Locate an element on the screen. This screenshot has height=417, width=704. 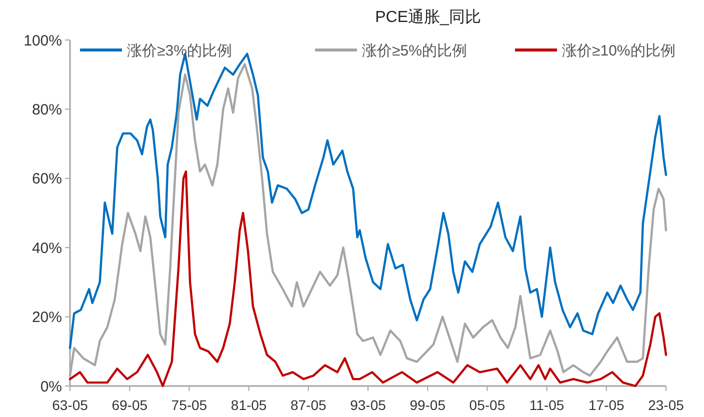
y-tick-label: 20% is located at coordinates (47, 317).